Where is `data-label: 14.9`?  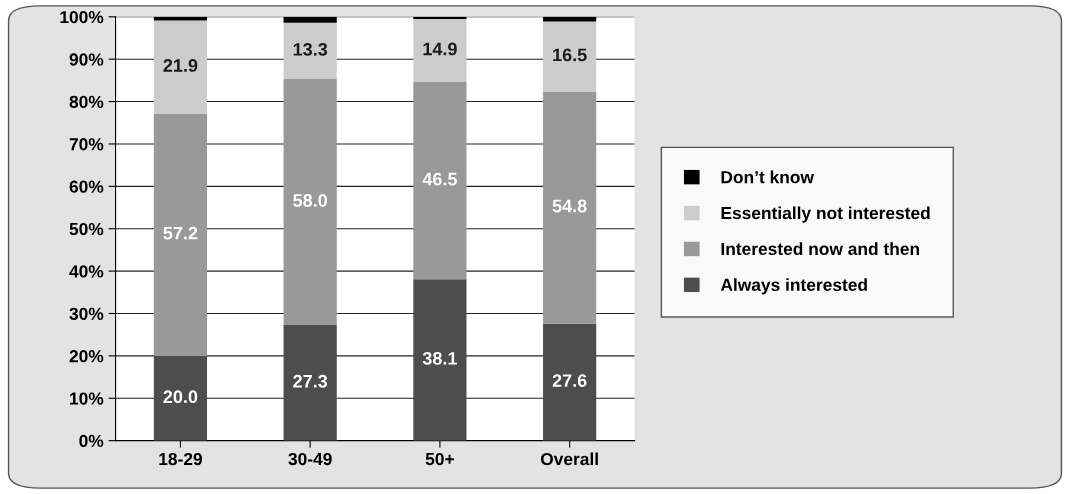 data-label: 14.9 is located at coordinates (440, 49).